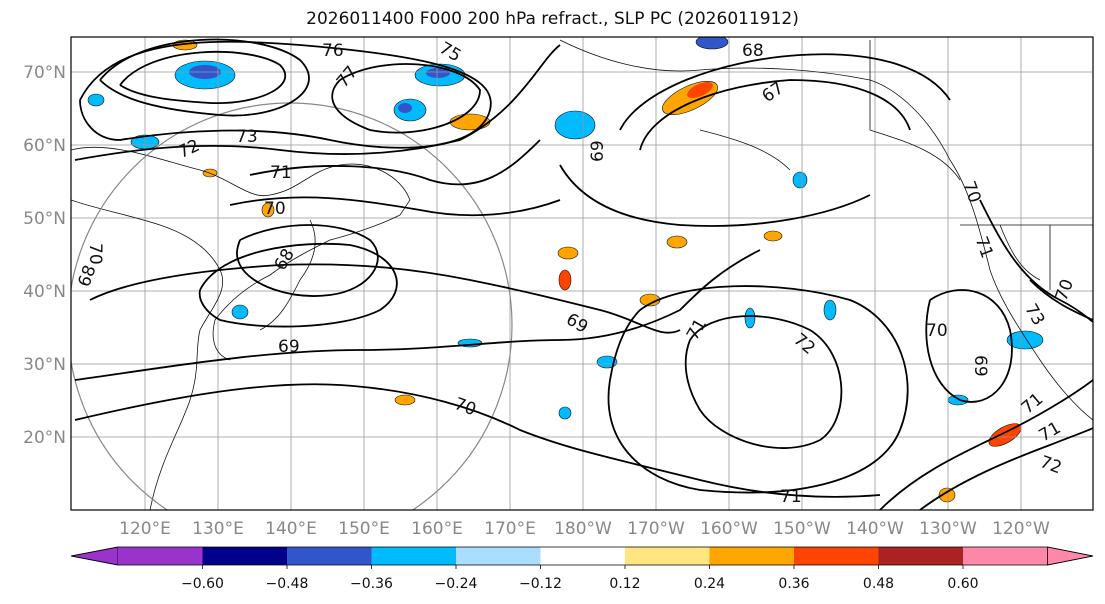  Describe the element at coordinates (793, 584) in the screenshot. I see `colorbar-tick-label: 0.36` at that location.